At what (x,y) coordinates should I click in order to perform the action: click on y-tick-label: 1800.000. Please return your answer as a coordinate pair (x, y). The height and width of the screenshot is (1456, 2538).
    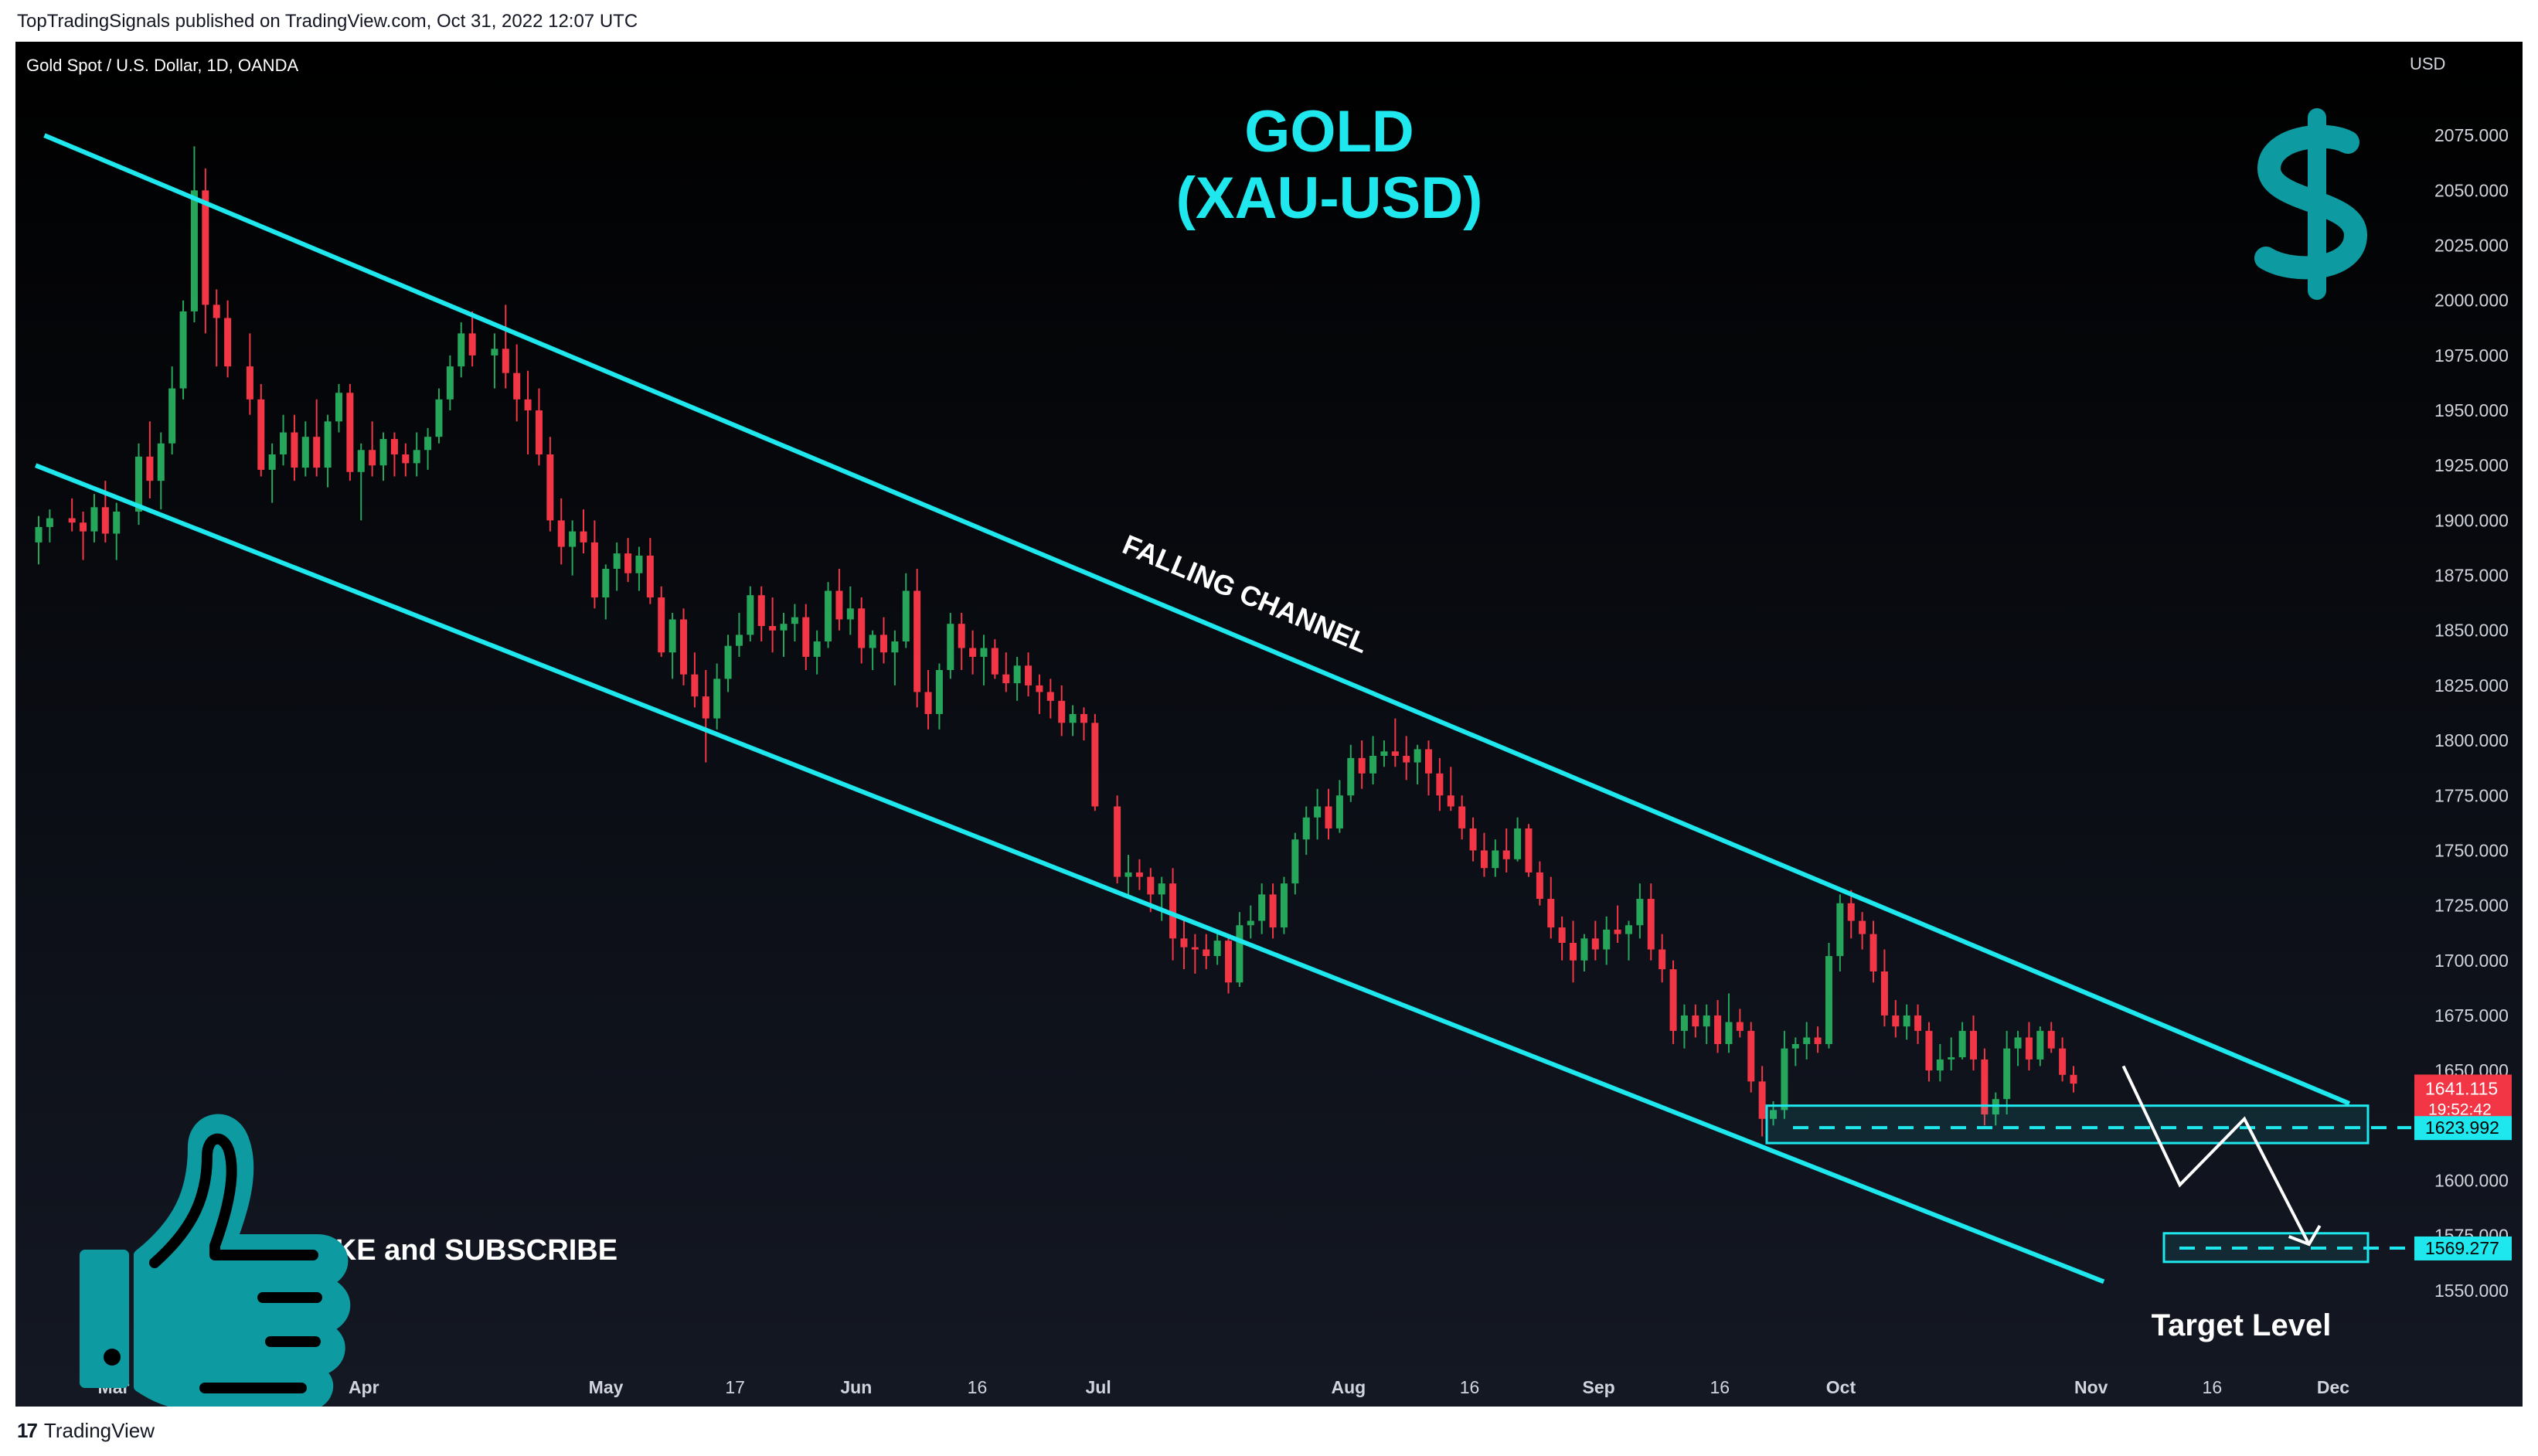
    Looking at the image, I should click on (2472, 740).